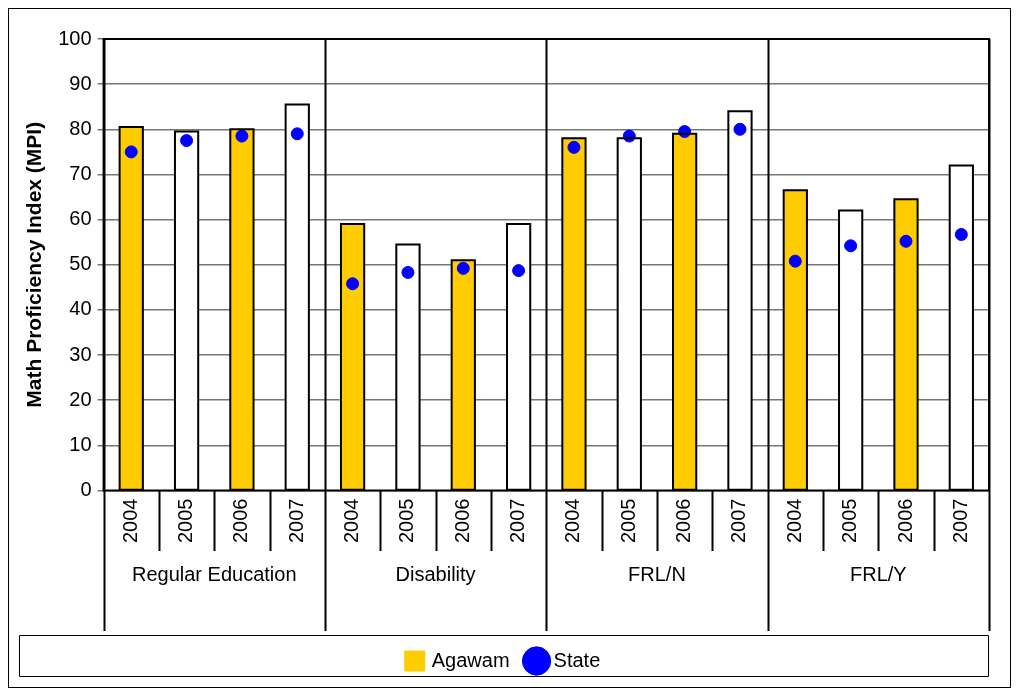 This screenshot has height=698, width=1021. Describe the element at coordinates (80, 443) in the screenshot. I see `y-tick-label: 10` at that location.